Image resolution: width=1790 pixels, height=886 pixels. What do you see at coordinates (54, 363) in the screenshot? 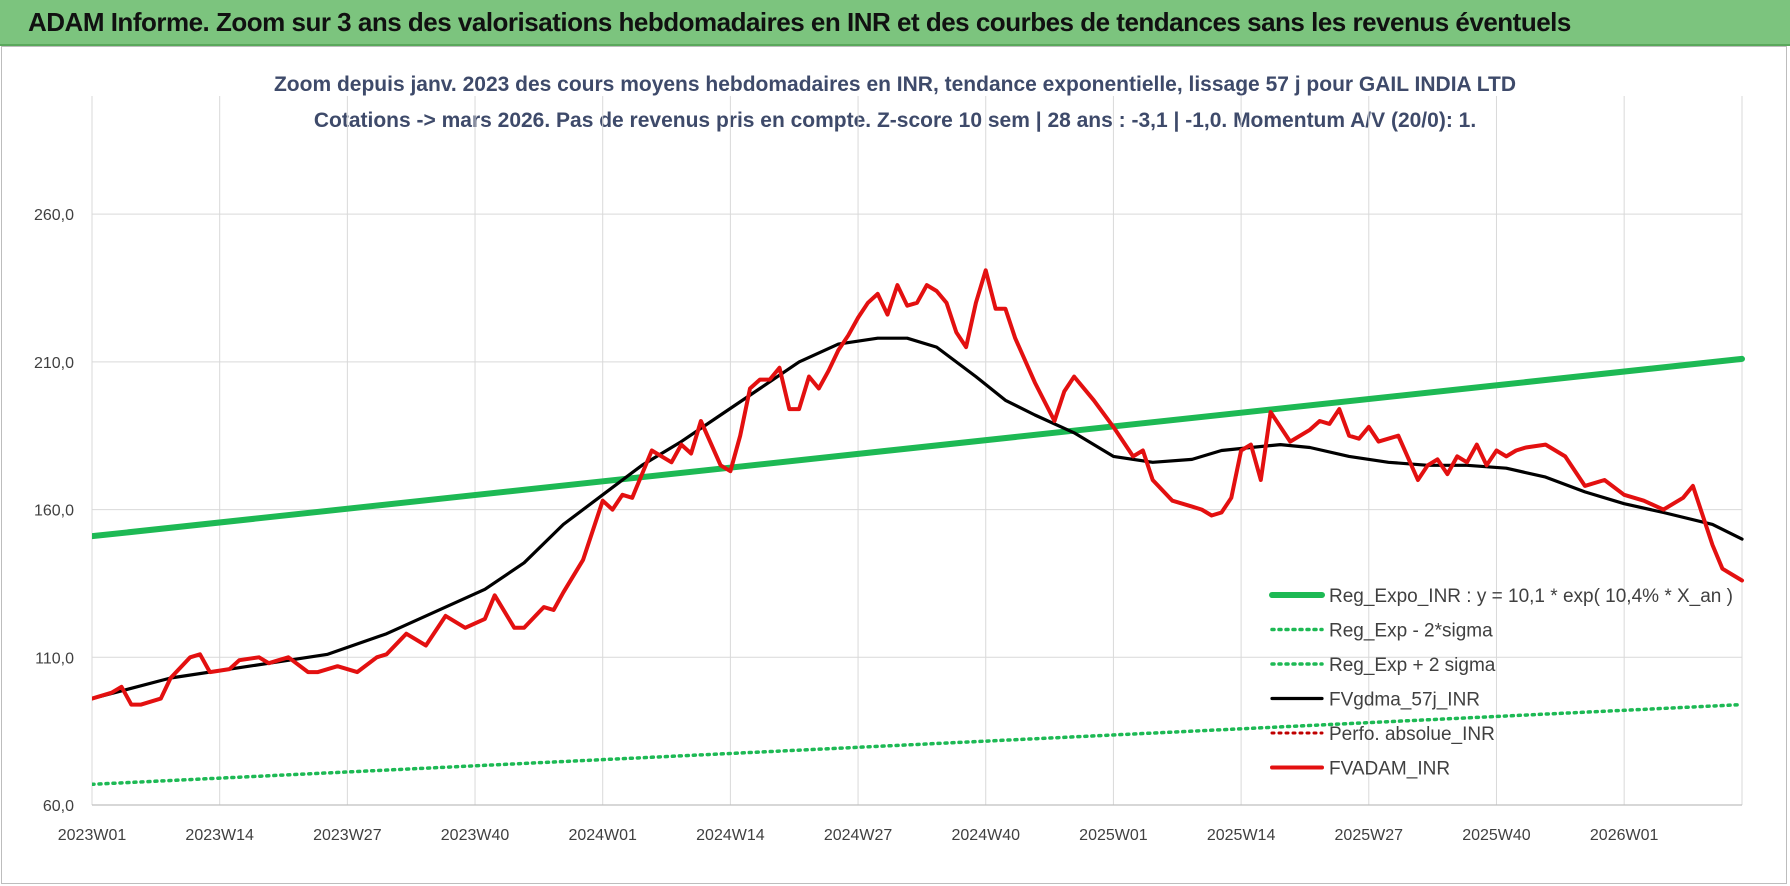
I see `y-tick-label: 210,0` at bounding box center [54, 363].